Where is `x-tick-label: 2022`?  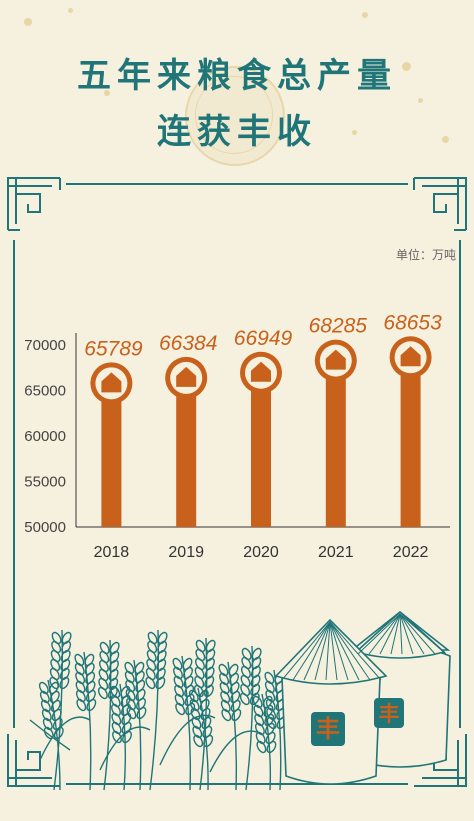
x-tick-label: 2022 is located at coordinates (411, 552).